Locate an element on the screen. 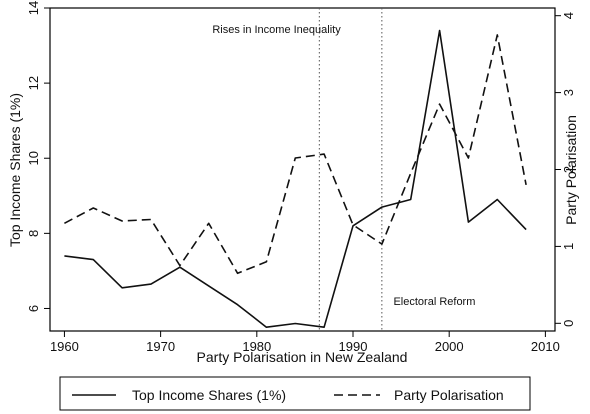  y-axis-right-label: Party Polarisation is located at coordinates (571, 170).